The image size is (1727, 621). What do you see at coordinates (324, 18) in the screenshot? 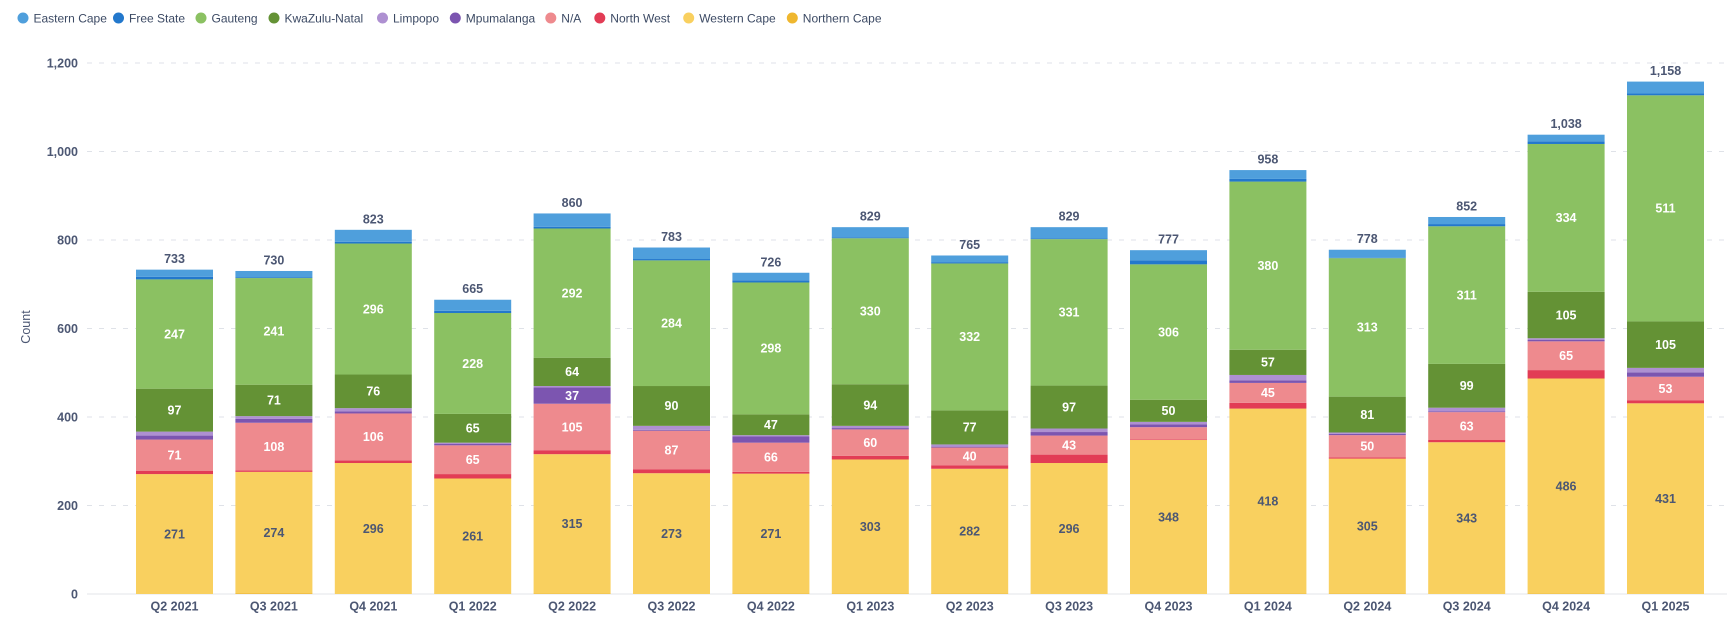
I see `svg-text: KwaZulu-Natal` at bounding box center [324, 18].